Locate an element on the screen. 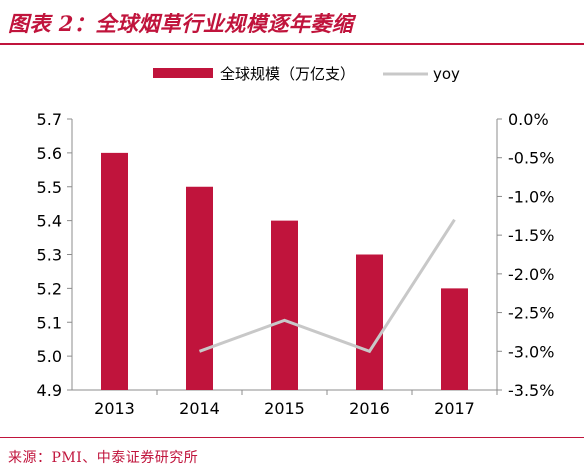  x-tick-label-2014: 2014 is located at coordinates (199, 408).